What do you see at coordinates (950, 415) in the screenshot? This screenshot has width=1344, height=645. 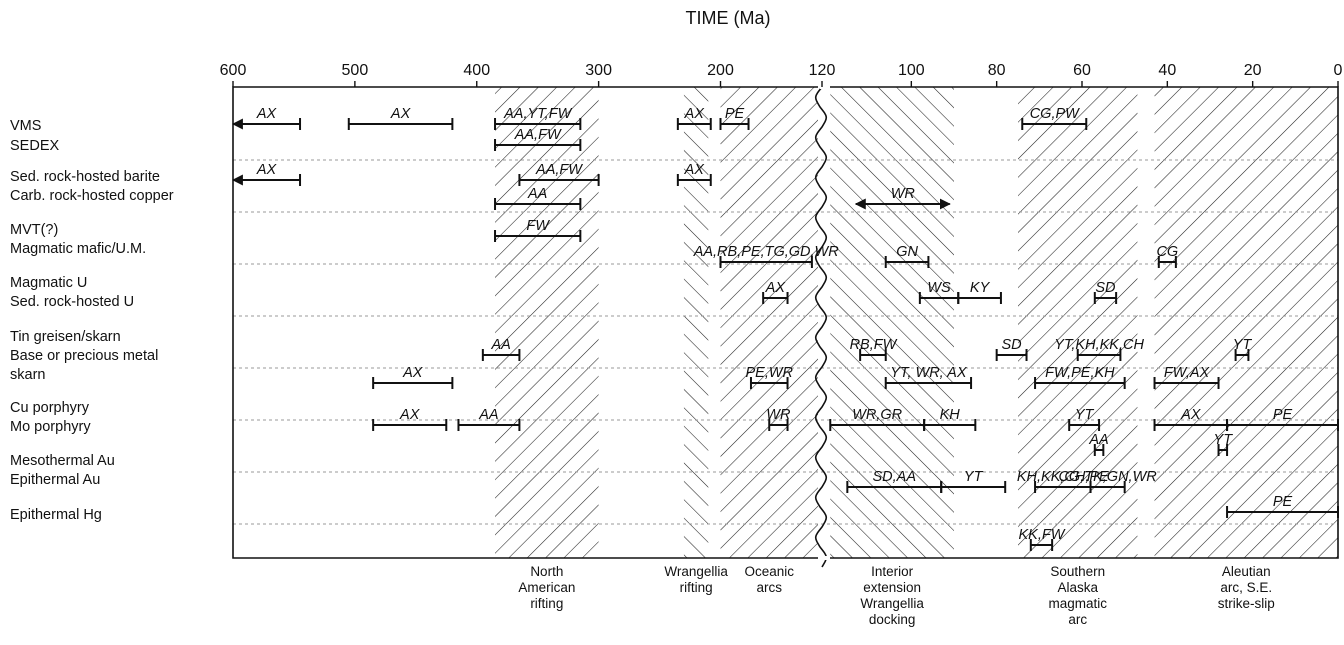 I see `region-code-label-34: KH` at bounding box center [950, 415].